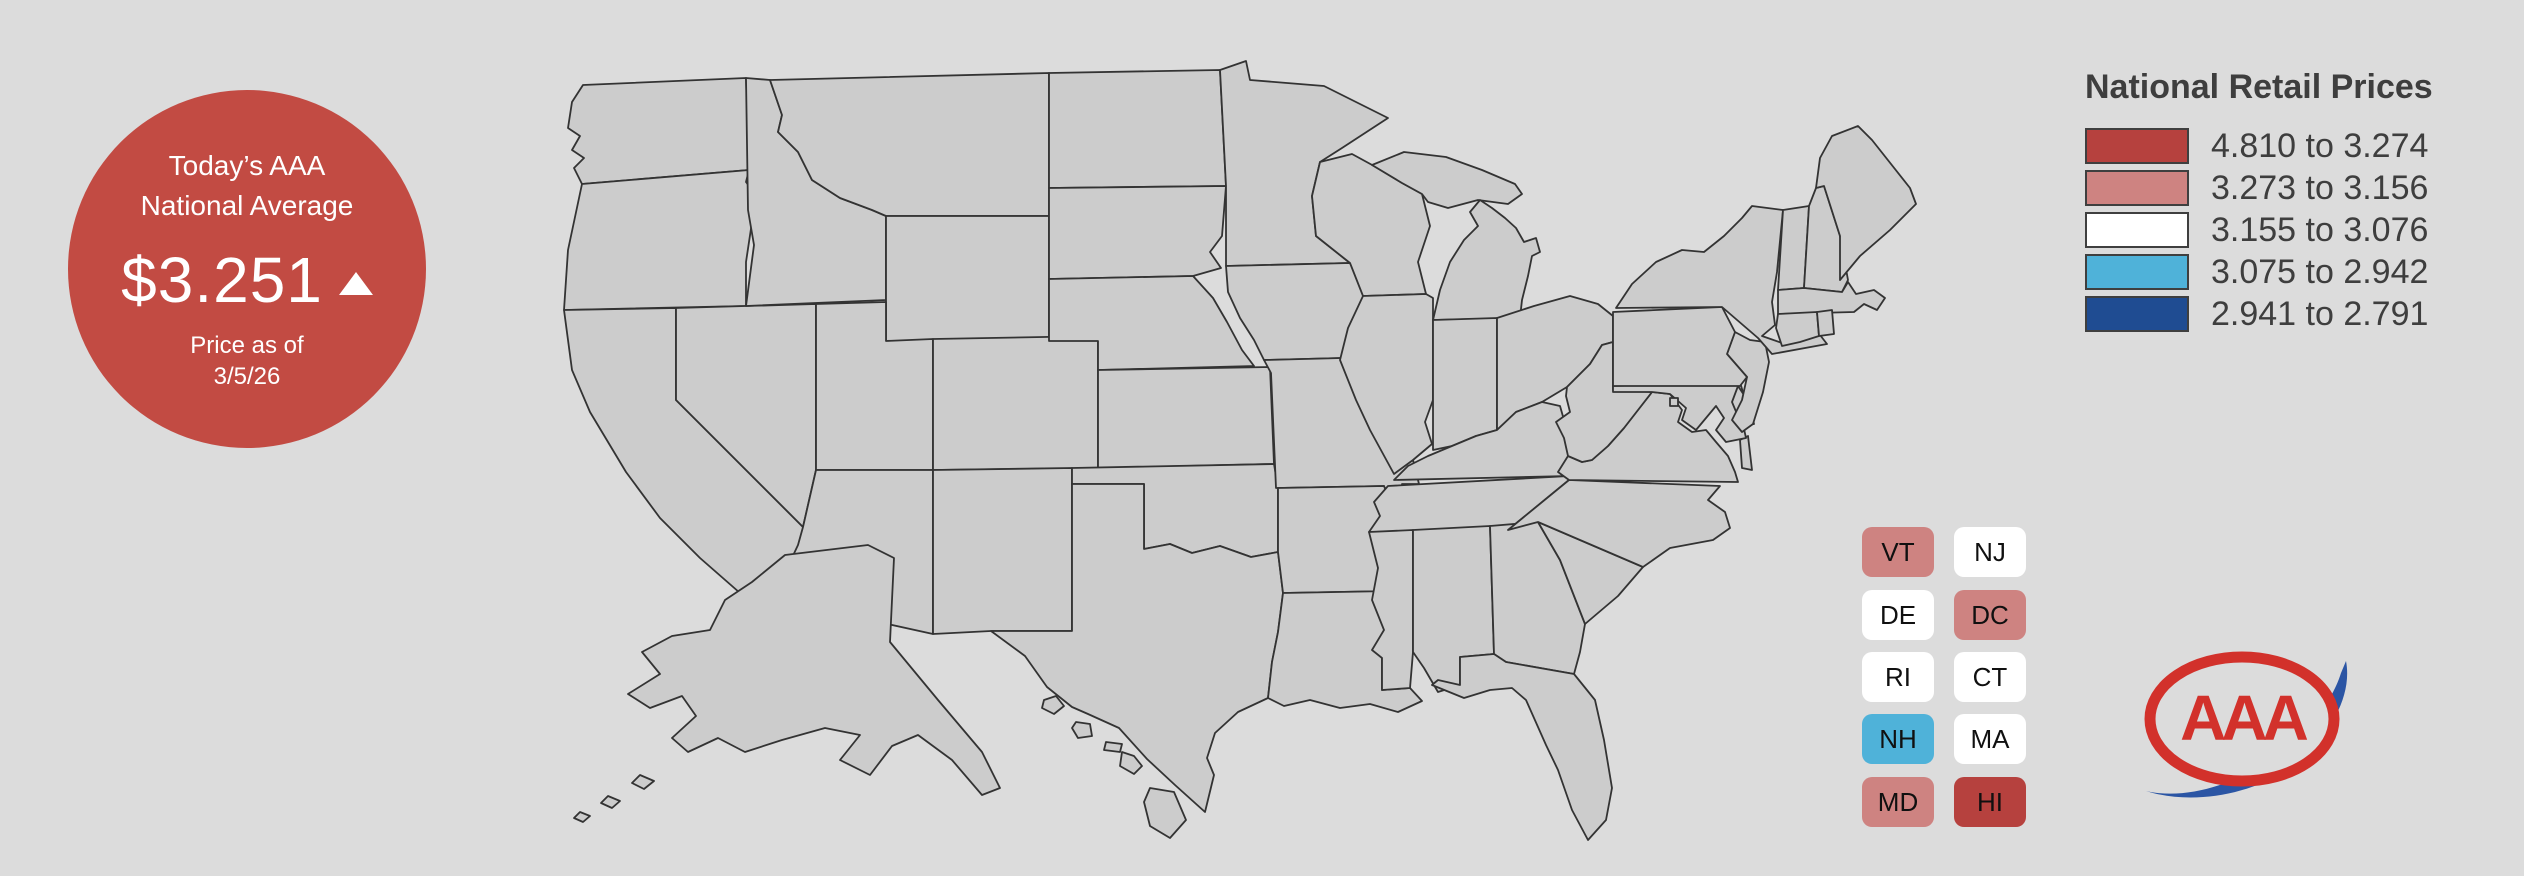 This screenshot has width=2524, height=876. What do you see at coordinates (814, 670) in the screenshot?
I see `state-ak` at bounding box center [814, 670].